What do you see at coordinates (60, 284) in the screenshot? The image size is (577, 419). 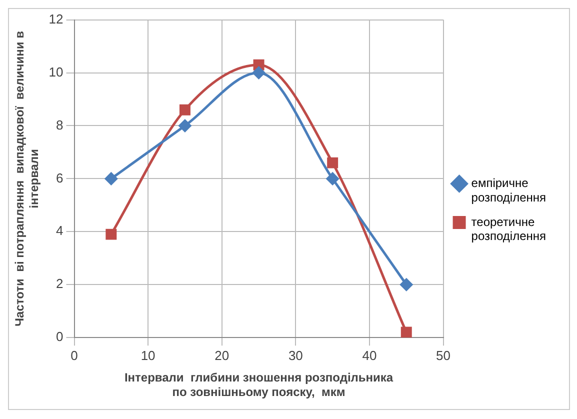 I see `y-tick-label: 2` at bounding box center [60, 284].